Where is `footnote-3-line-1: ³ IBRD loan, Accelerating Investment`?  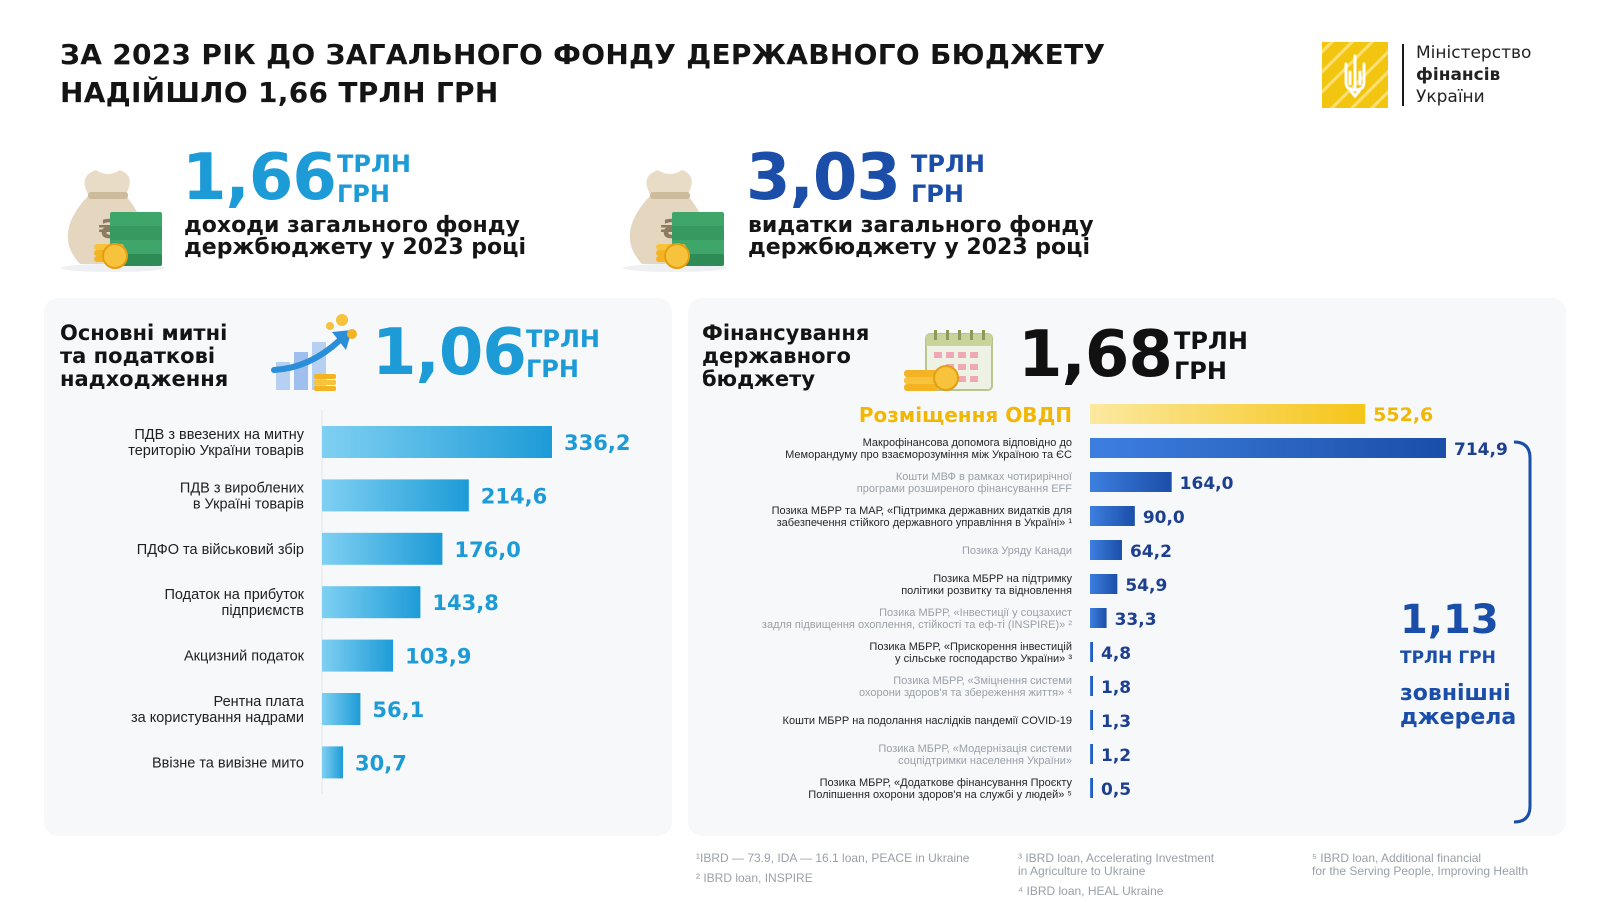
footnote-3-line-1: ³ IBRD loan, Accelerating Investment is located at coordinates (1116, 858).